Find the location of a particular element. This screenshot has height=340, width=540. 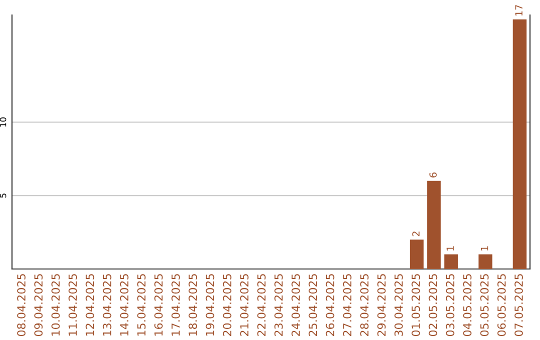

x-tick-label: 23.04.2025 is located at coordinates (278, 305).